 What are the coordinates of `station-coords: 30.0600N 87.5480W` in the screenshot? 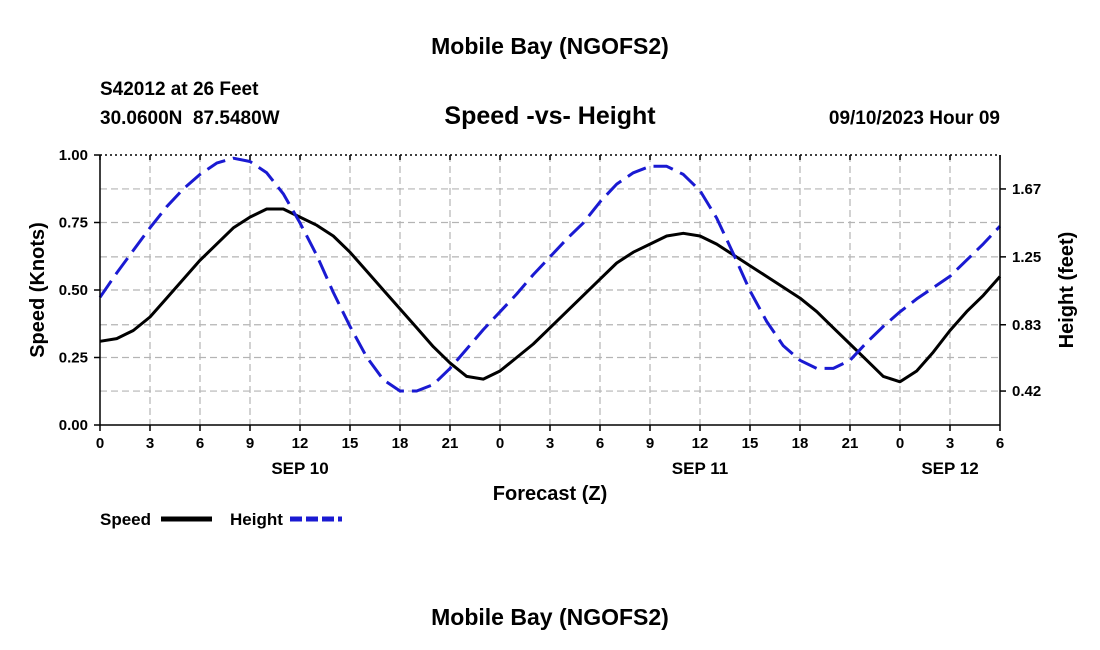 It's located at (190, 118).